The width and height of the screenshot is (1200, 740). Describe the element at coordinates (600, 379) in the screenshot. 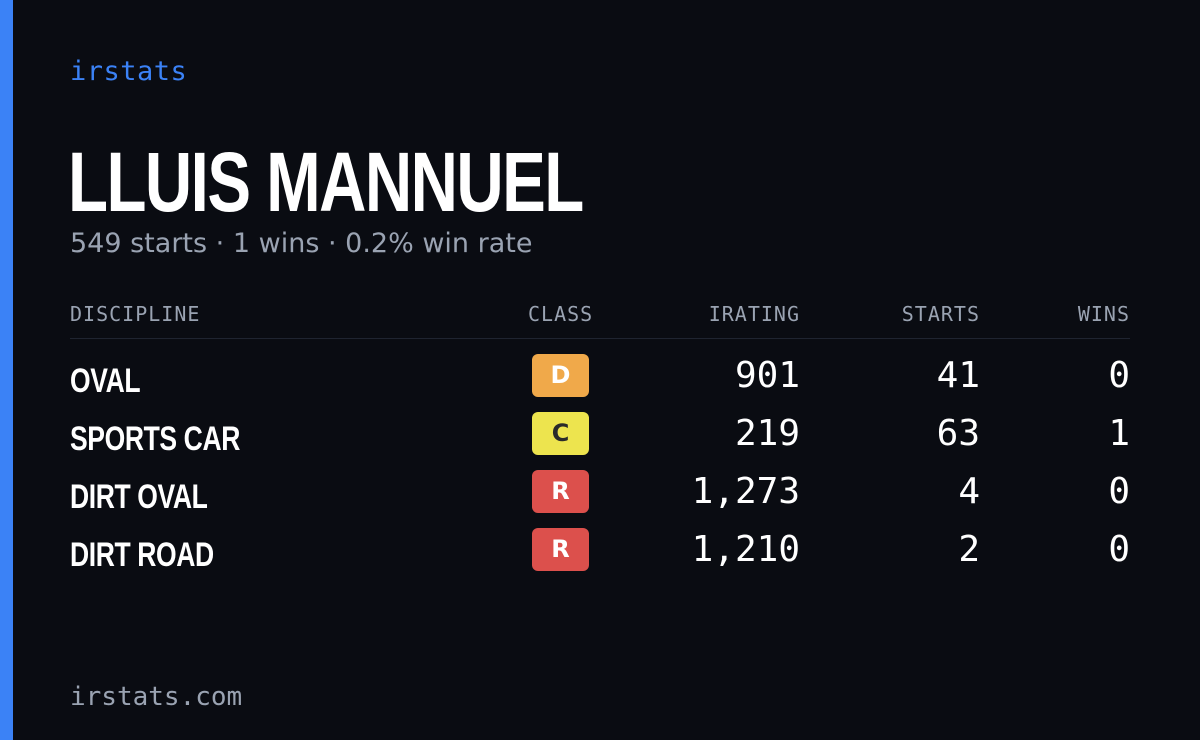

I see `table-row: OVAL D 901 41 0` at that location.